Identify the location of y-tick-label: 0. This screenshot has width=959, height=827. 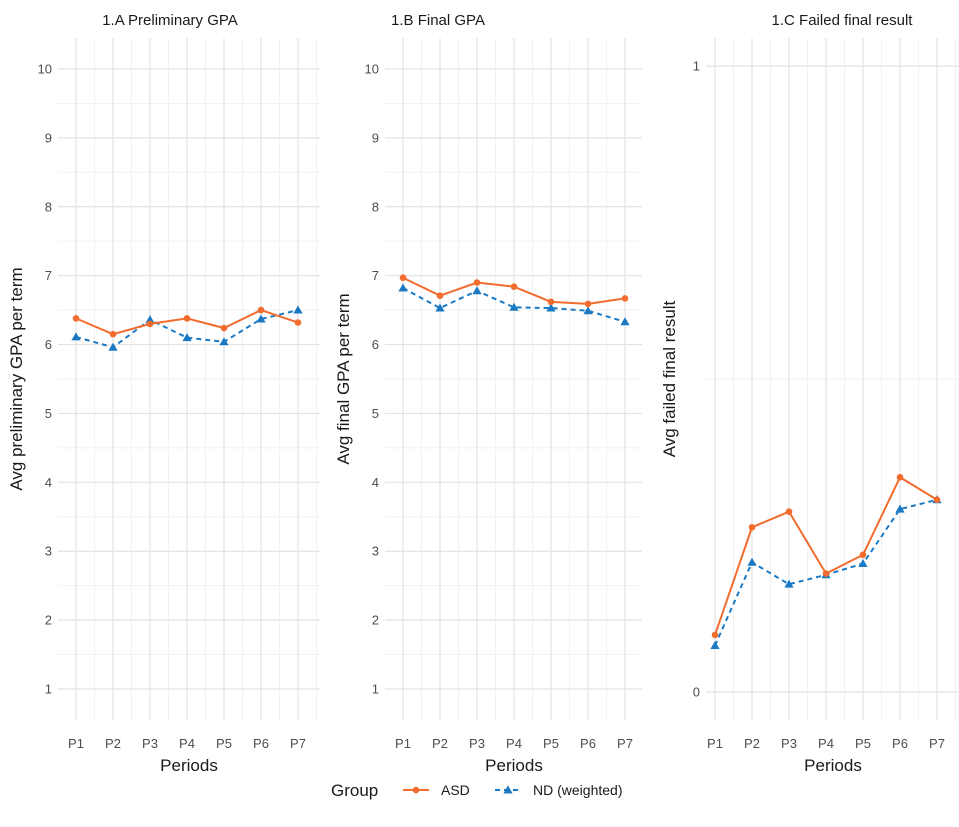
(696, 691).